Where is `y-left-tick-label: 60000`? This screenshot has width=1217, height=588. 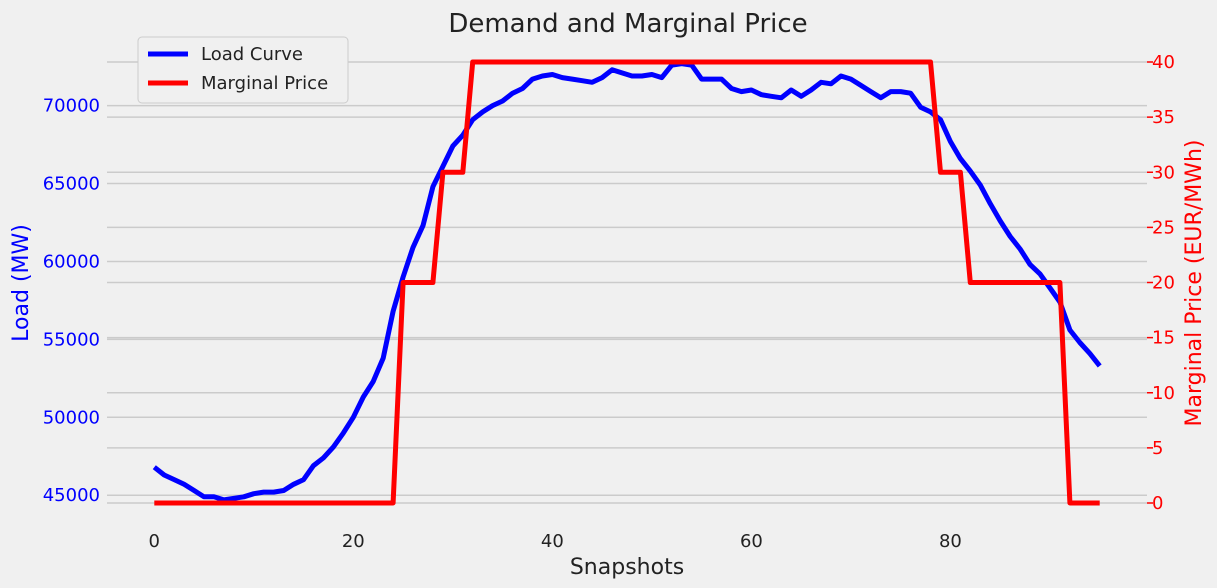 y-left-tick-label: 60000 is located at coordinates (71, 261).